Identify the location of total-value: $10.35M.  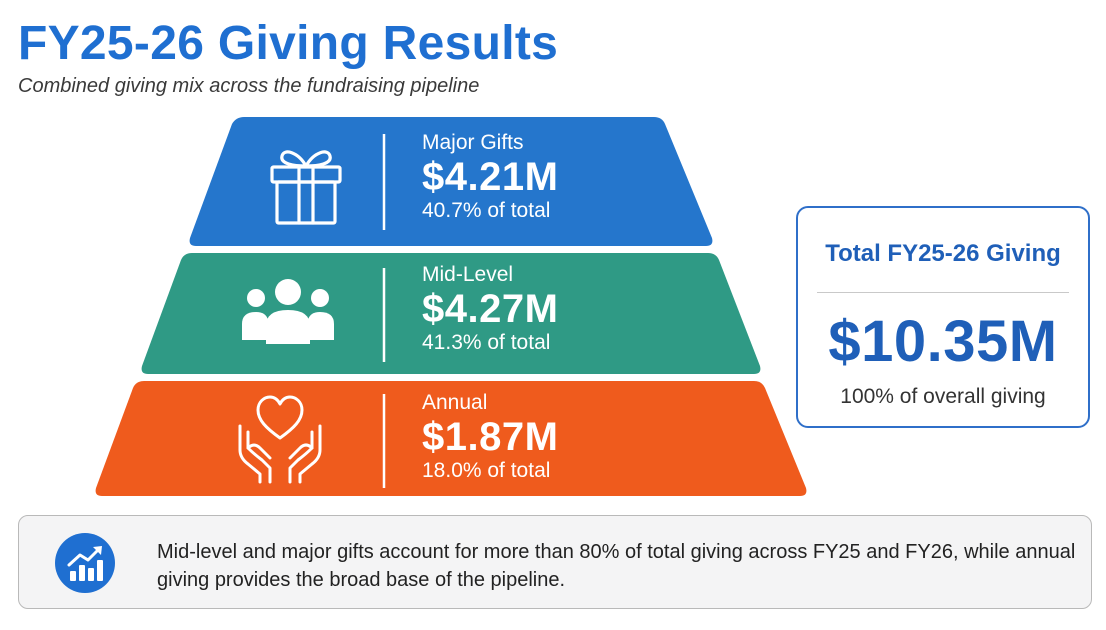
(943, 341).